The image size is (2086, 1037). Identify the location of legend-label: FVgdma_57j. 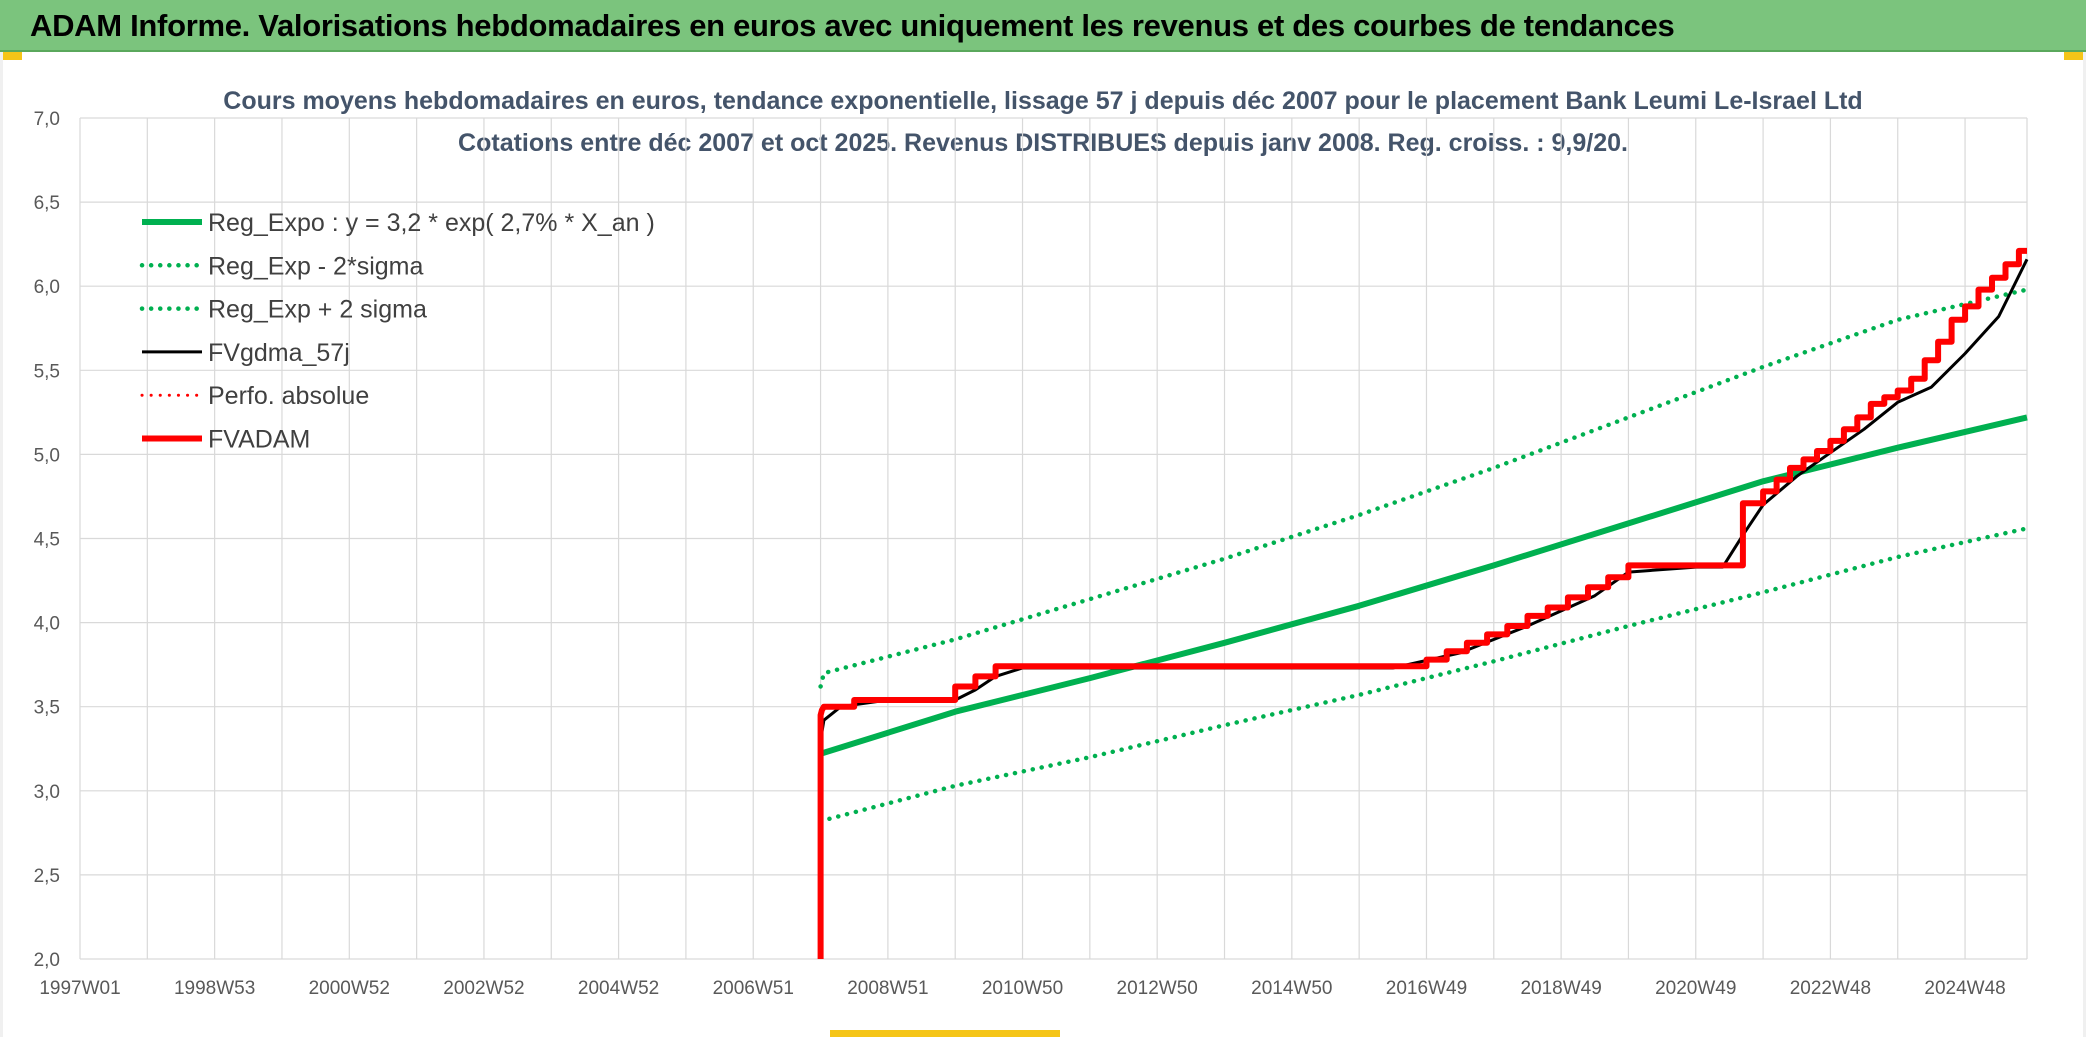
(279, 353).